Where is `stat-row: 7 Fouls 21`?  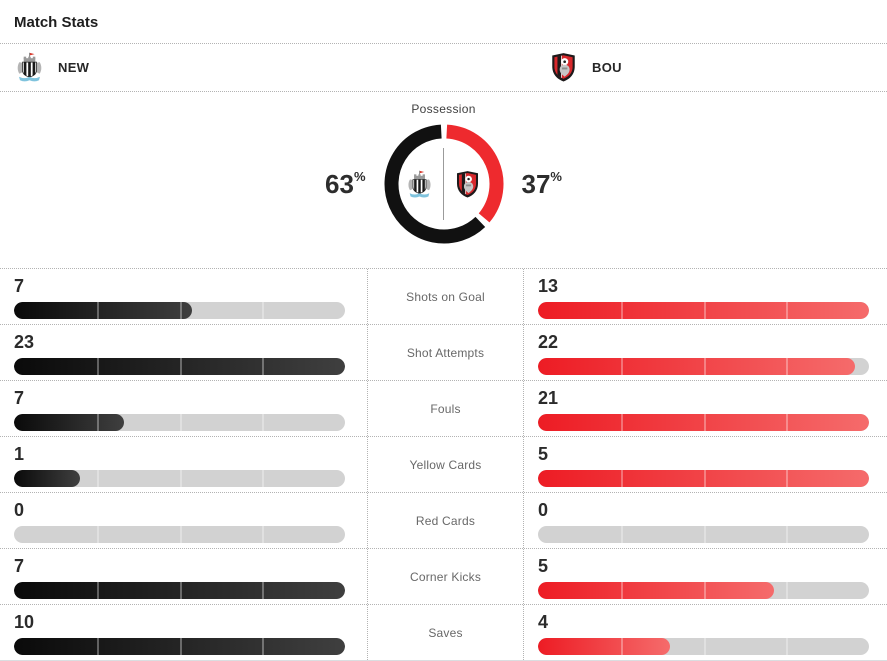 stat-row: 7 Fouls 21 is located at coordinates (443, 408).